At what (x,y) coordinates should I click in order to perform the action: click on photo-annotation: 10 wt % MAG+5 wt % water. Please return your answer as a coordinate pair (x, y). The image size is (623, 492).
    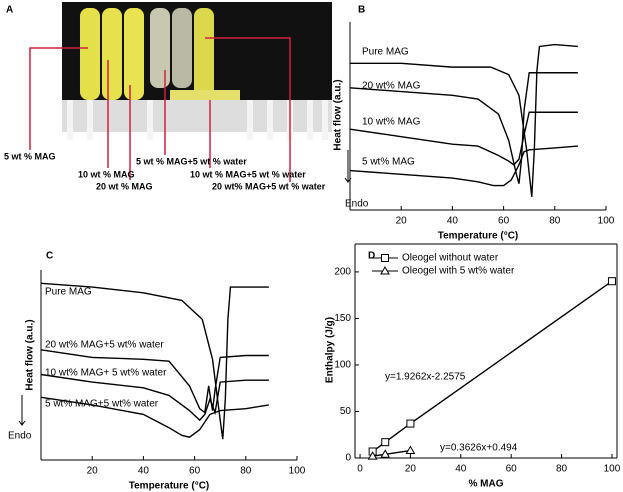
    Looking at the image, I should click on (248, 174).